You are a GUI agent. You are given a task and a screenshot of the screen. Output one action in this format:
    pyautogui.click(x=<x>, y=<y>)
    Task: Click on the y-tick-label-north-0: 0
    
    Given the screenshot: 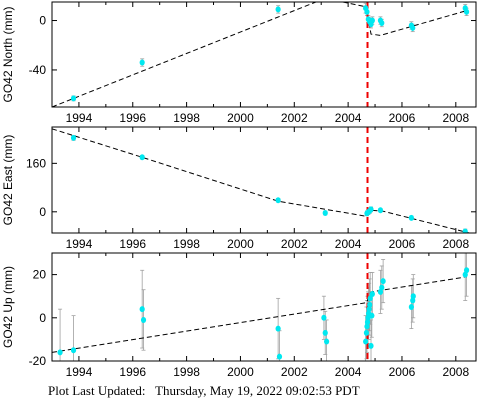 What is the action you would take?
    pyautogui.click(x=42, y=21)
    